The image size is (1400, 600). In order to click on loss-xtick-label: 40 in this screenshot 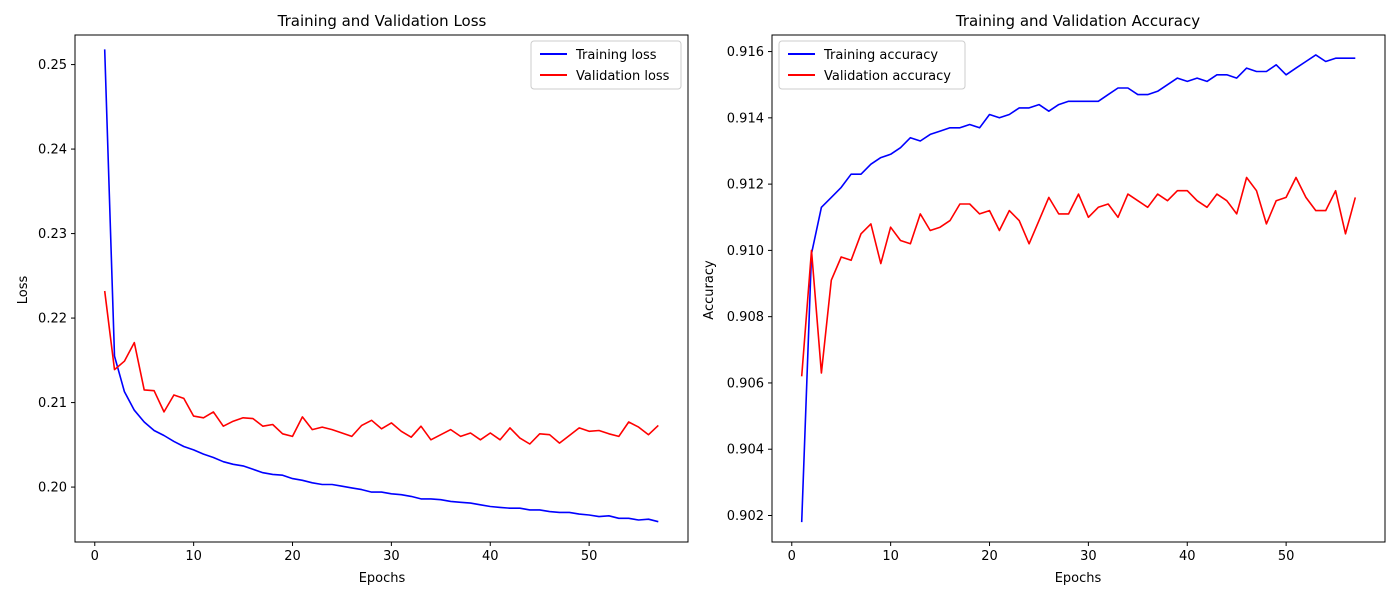, I will do `click(490, 556)`.